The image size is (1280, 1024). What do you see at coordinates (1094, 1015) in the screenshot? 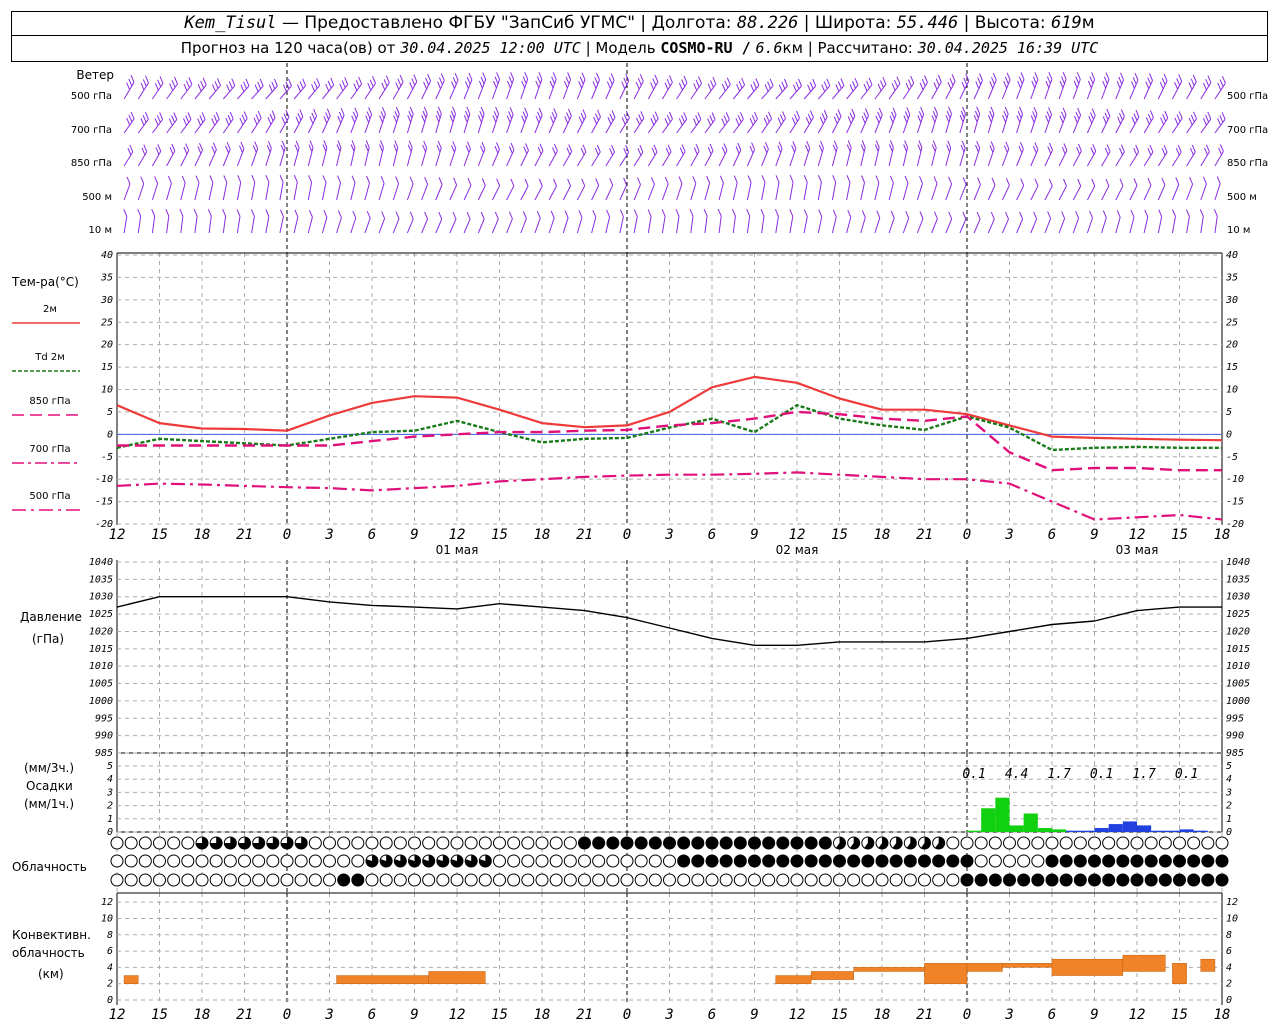
I see `x-tick-label-bottom: 9` at bounding box center [1094, 1015].